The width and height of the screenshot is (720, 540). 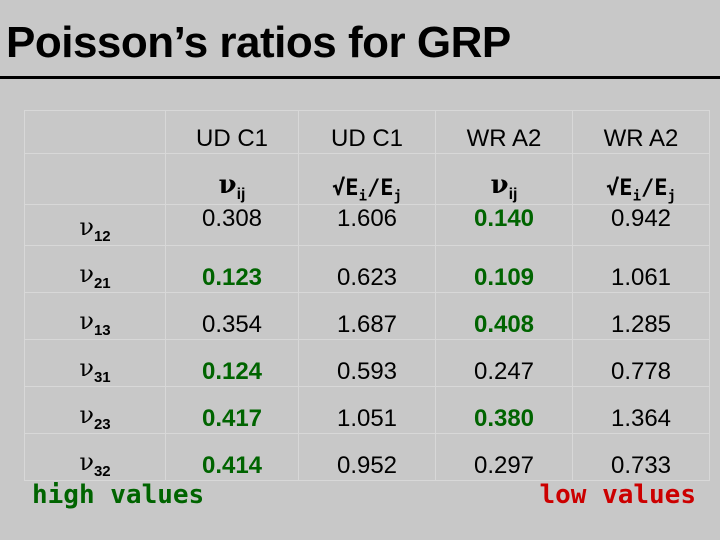 I want to click on table-cell: 0.623, so click(x=367, y=269).